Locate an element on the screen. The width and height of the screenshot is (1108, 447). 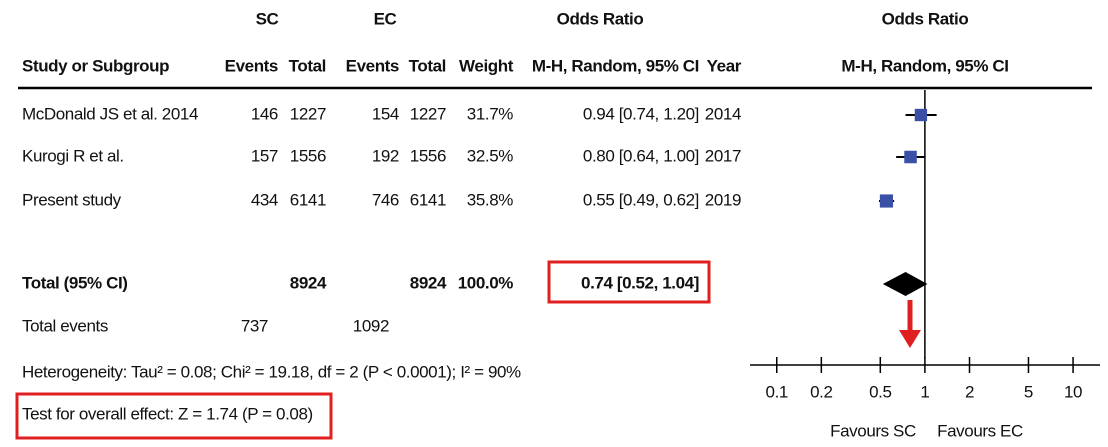
cell: 746 is located at coordinates (385, 199).